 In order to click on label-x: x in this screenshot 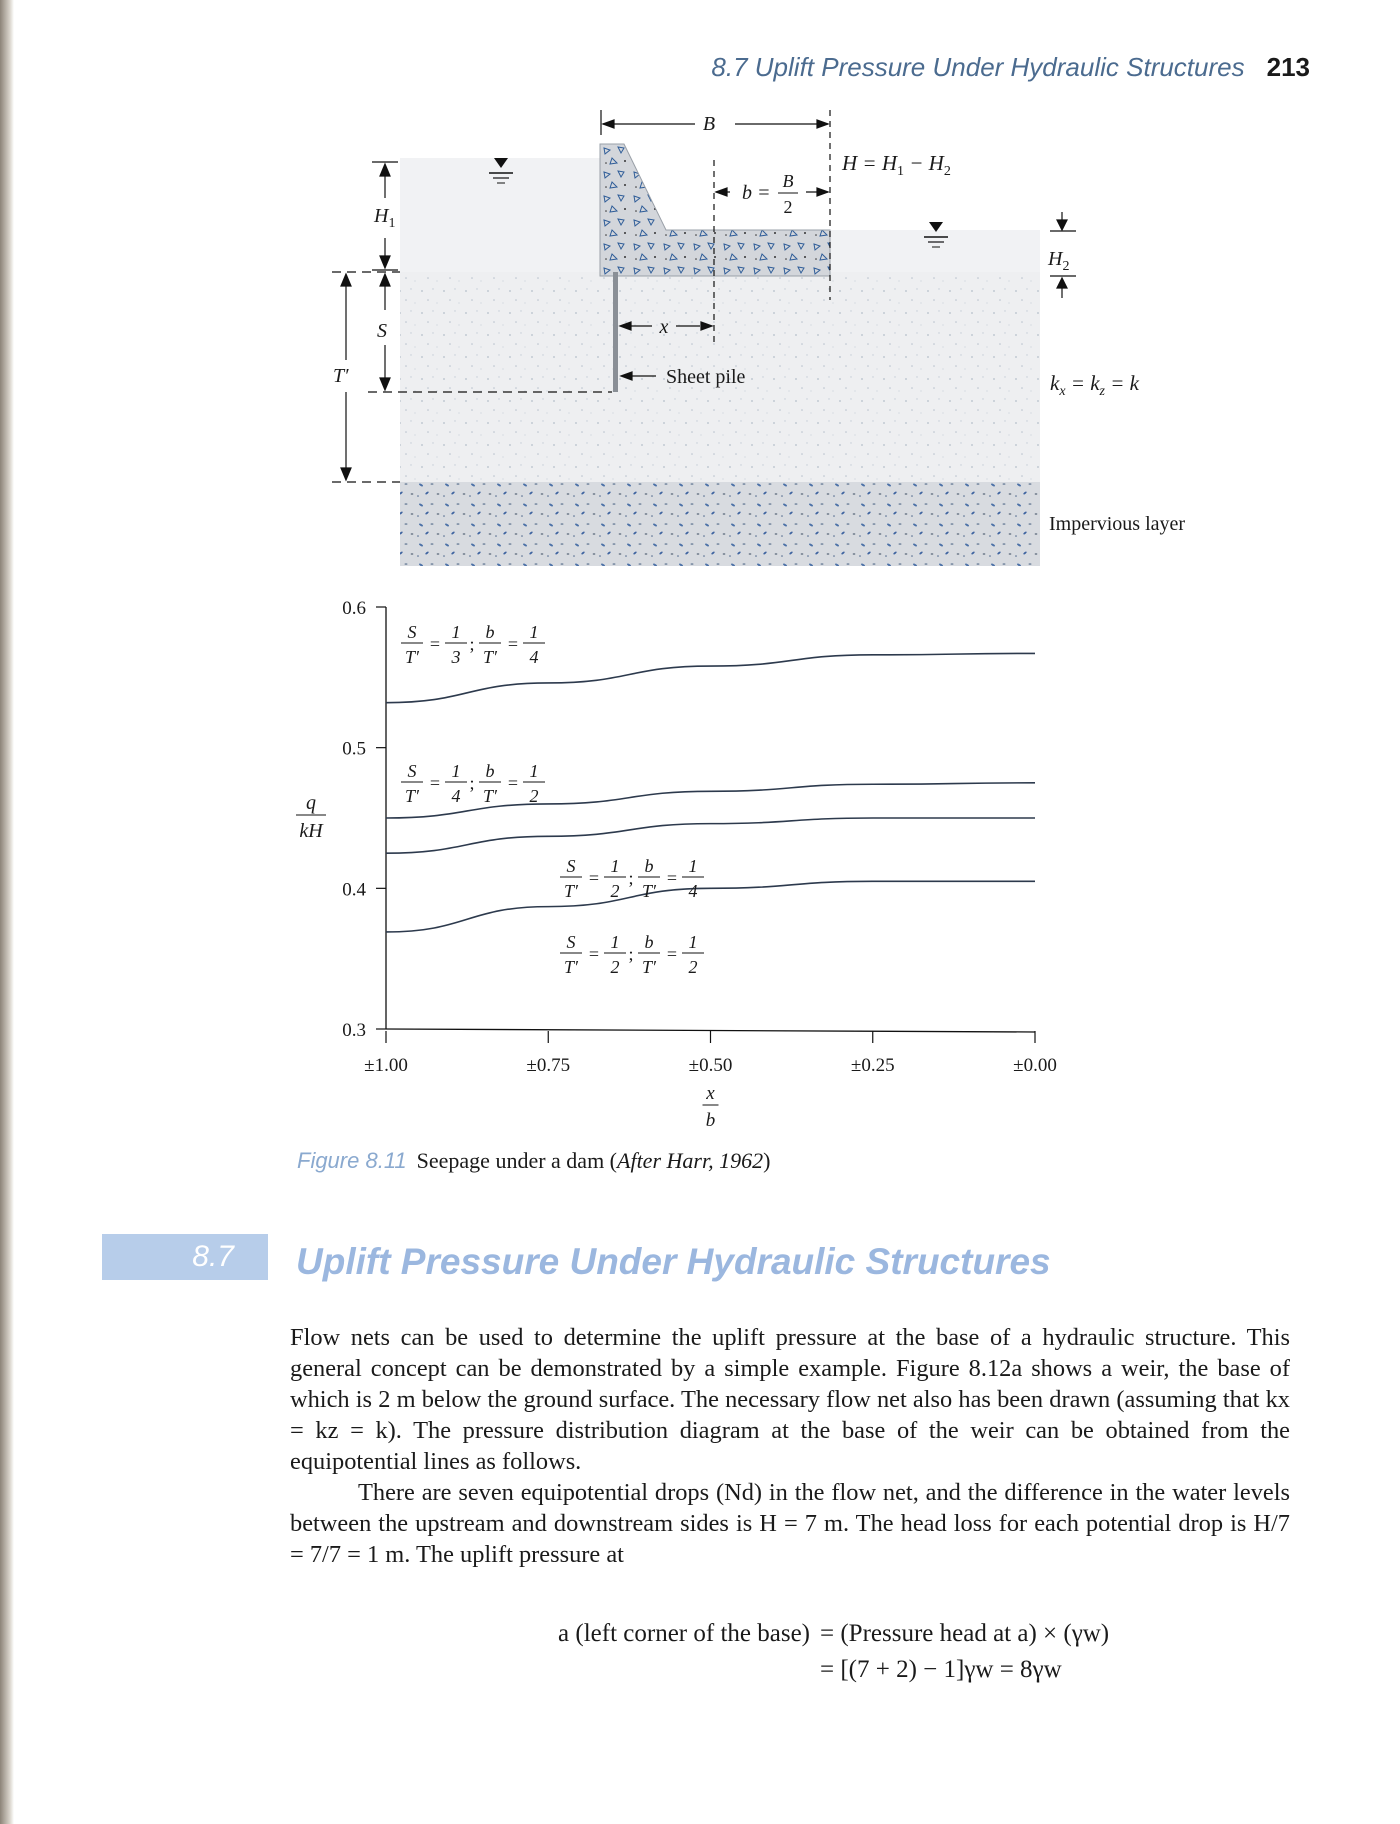, I will do `click(664, 327)`.